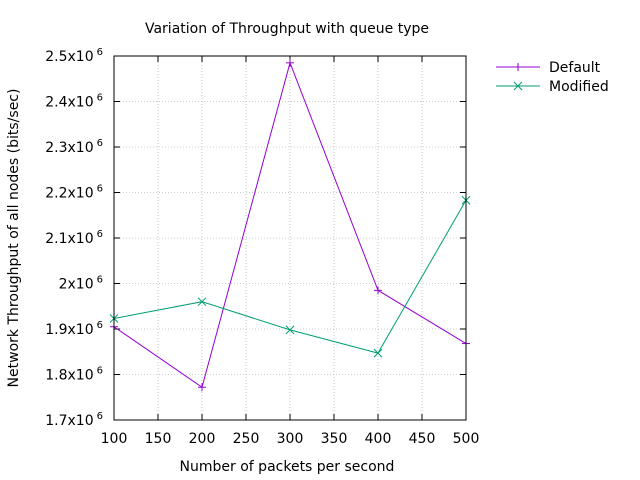  What do you see at coordinates (466, 439) in the screenshot?
I see `x-tick-label: 500` at bounding box center [466, 439].